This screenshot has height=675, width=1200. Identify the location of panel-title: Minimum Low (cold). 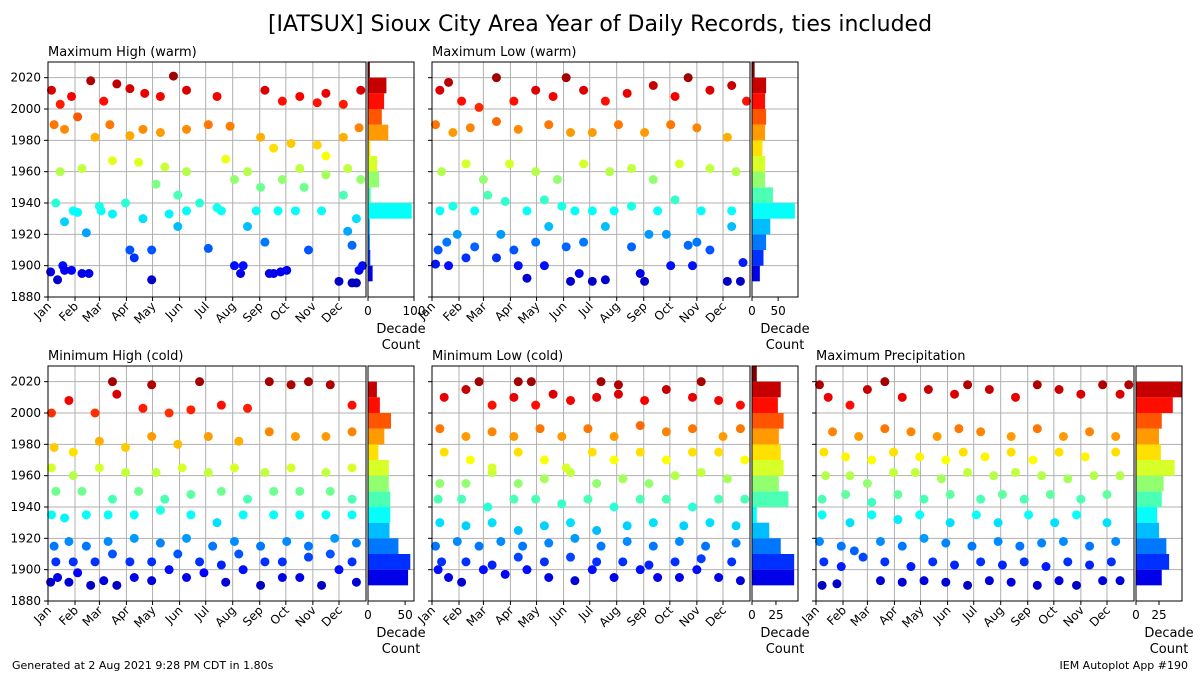
(497, 356).